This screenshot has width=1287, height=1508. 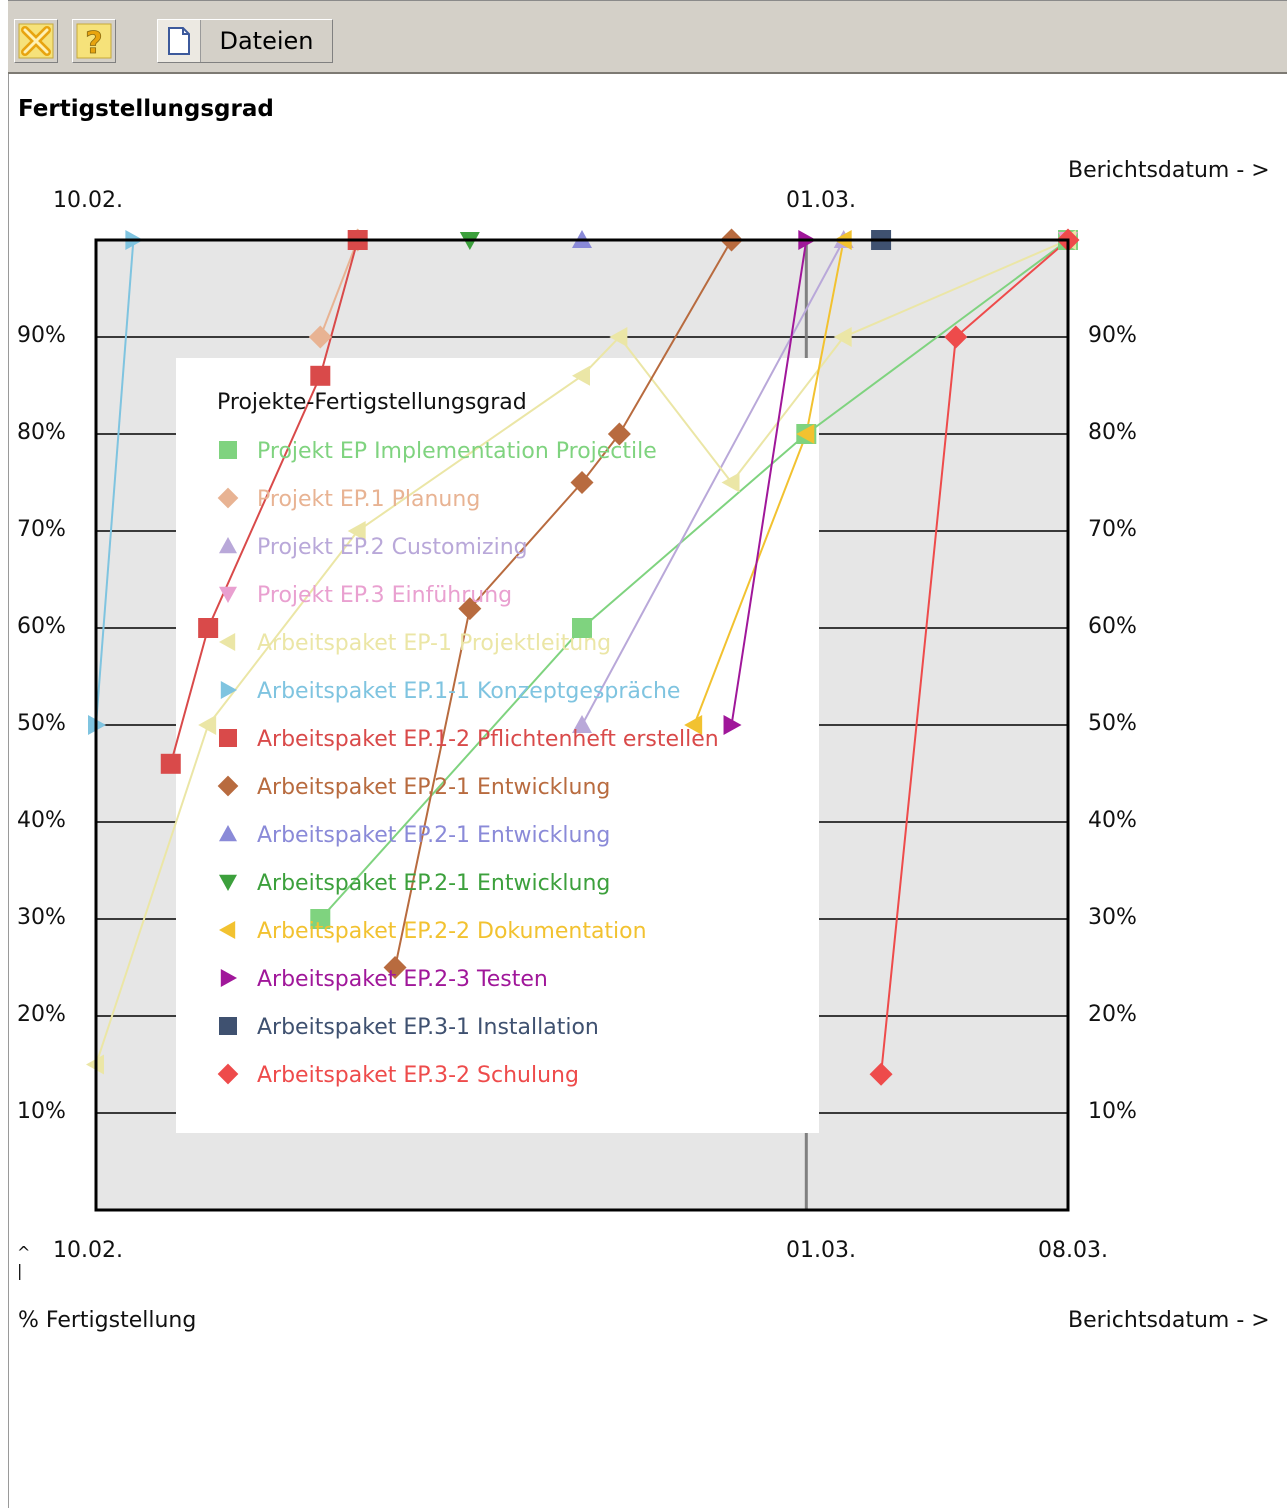 I want to click on legend-label-2: Projekt EP.2 Customizing, so click(x=392, y=547).